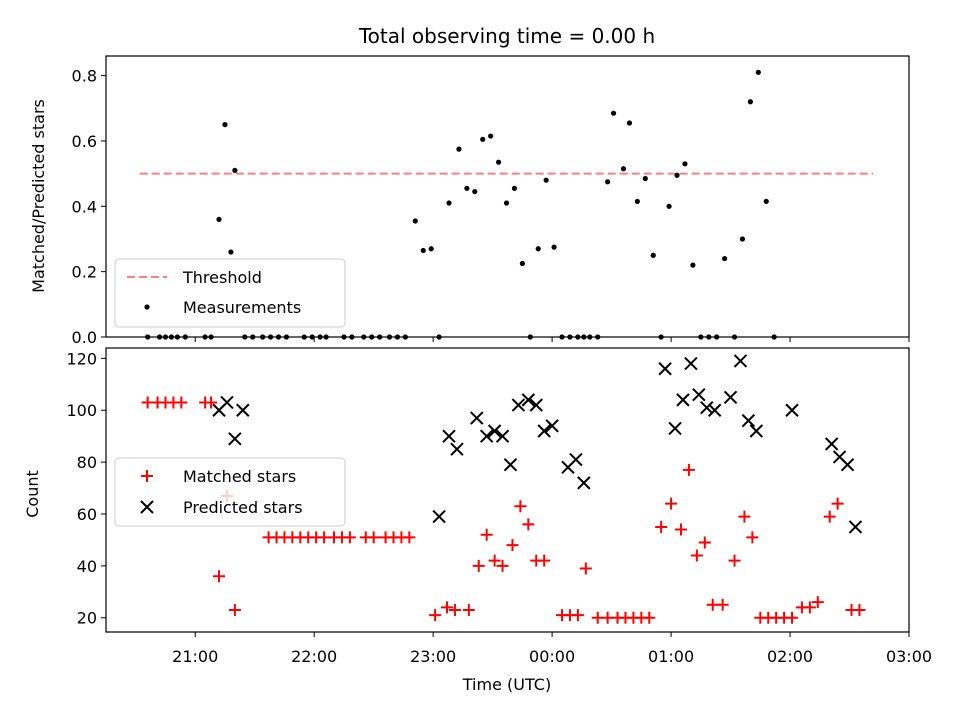  What do you see at coordinates (81, 410) in the screenshot?
I see `bottom-y-tick-label: 100` at bounding box center [81, 410].